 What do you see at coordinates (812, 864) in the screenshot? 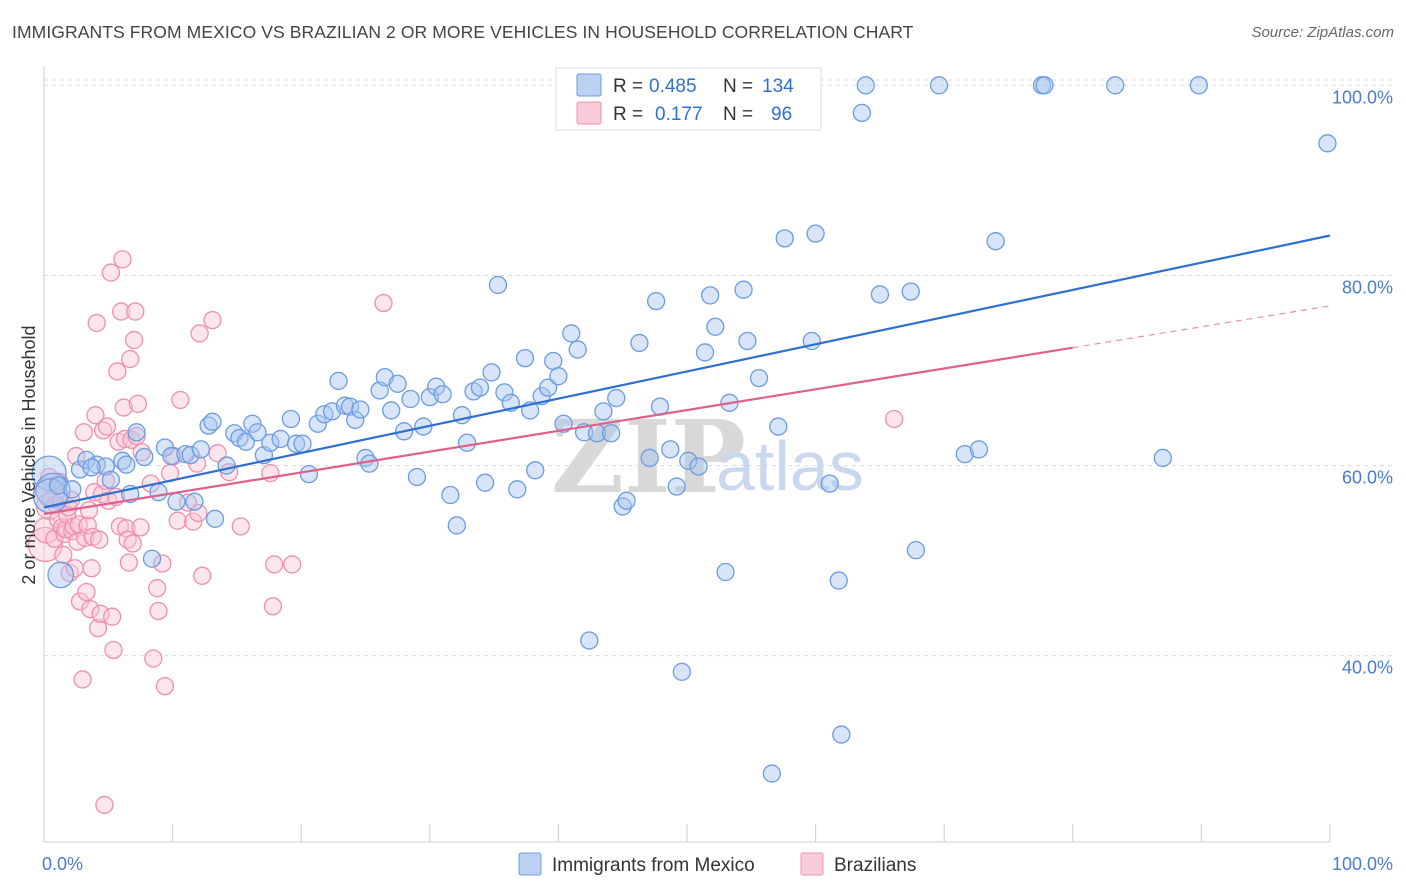
I see `series-legend-swatch-brazilians` at bounding box center [812, 864].